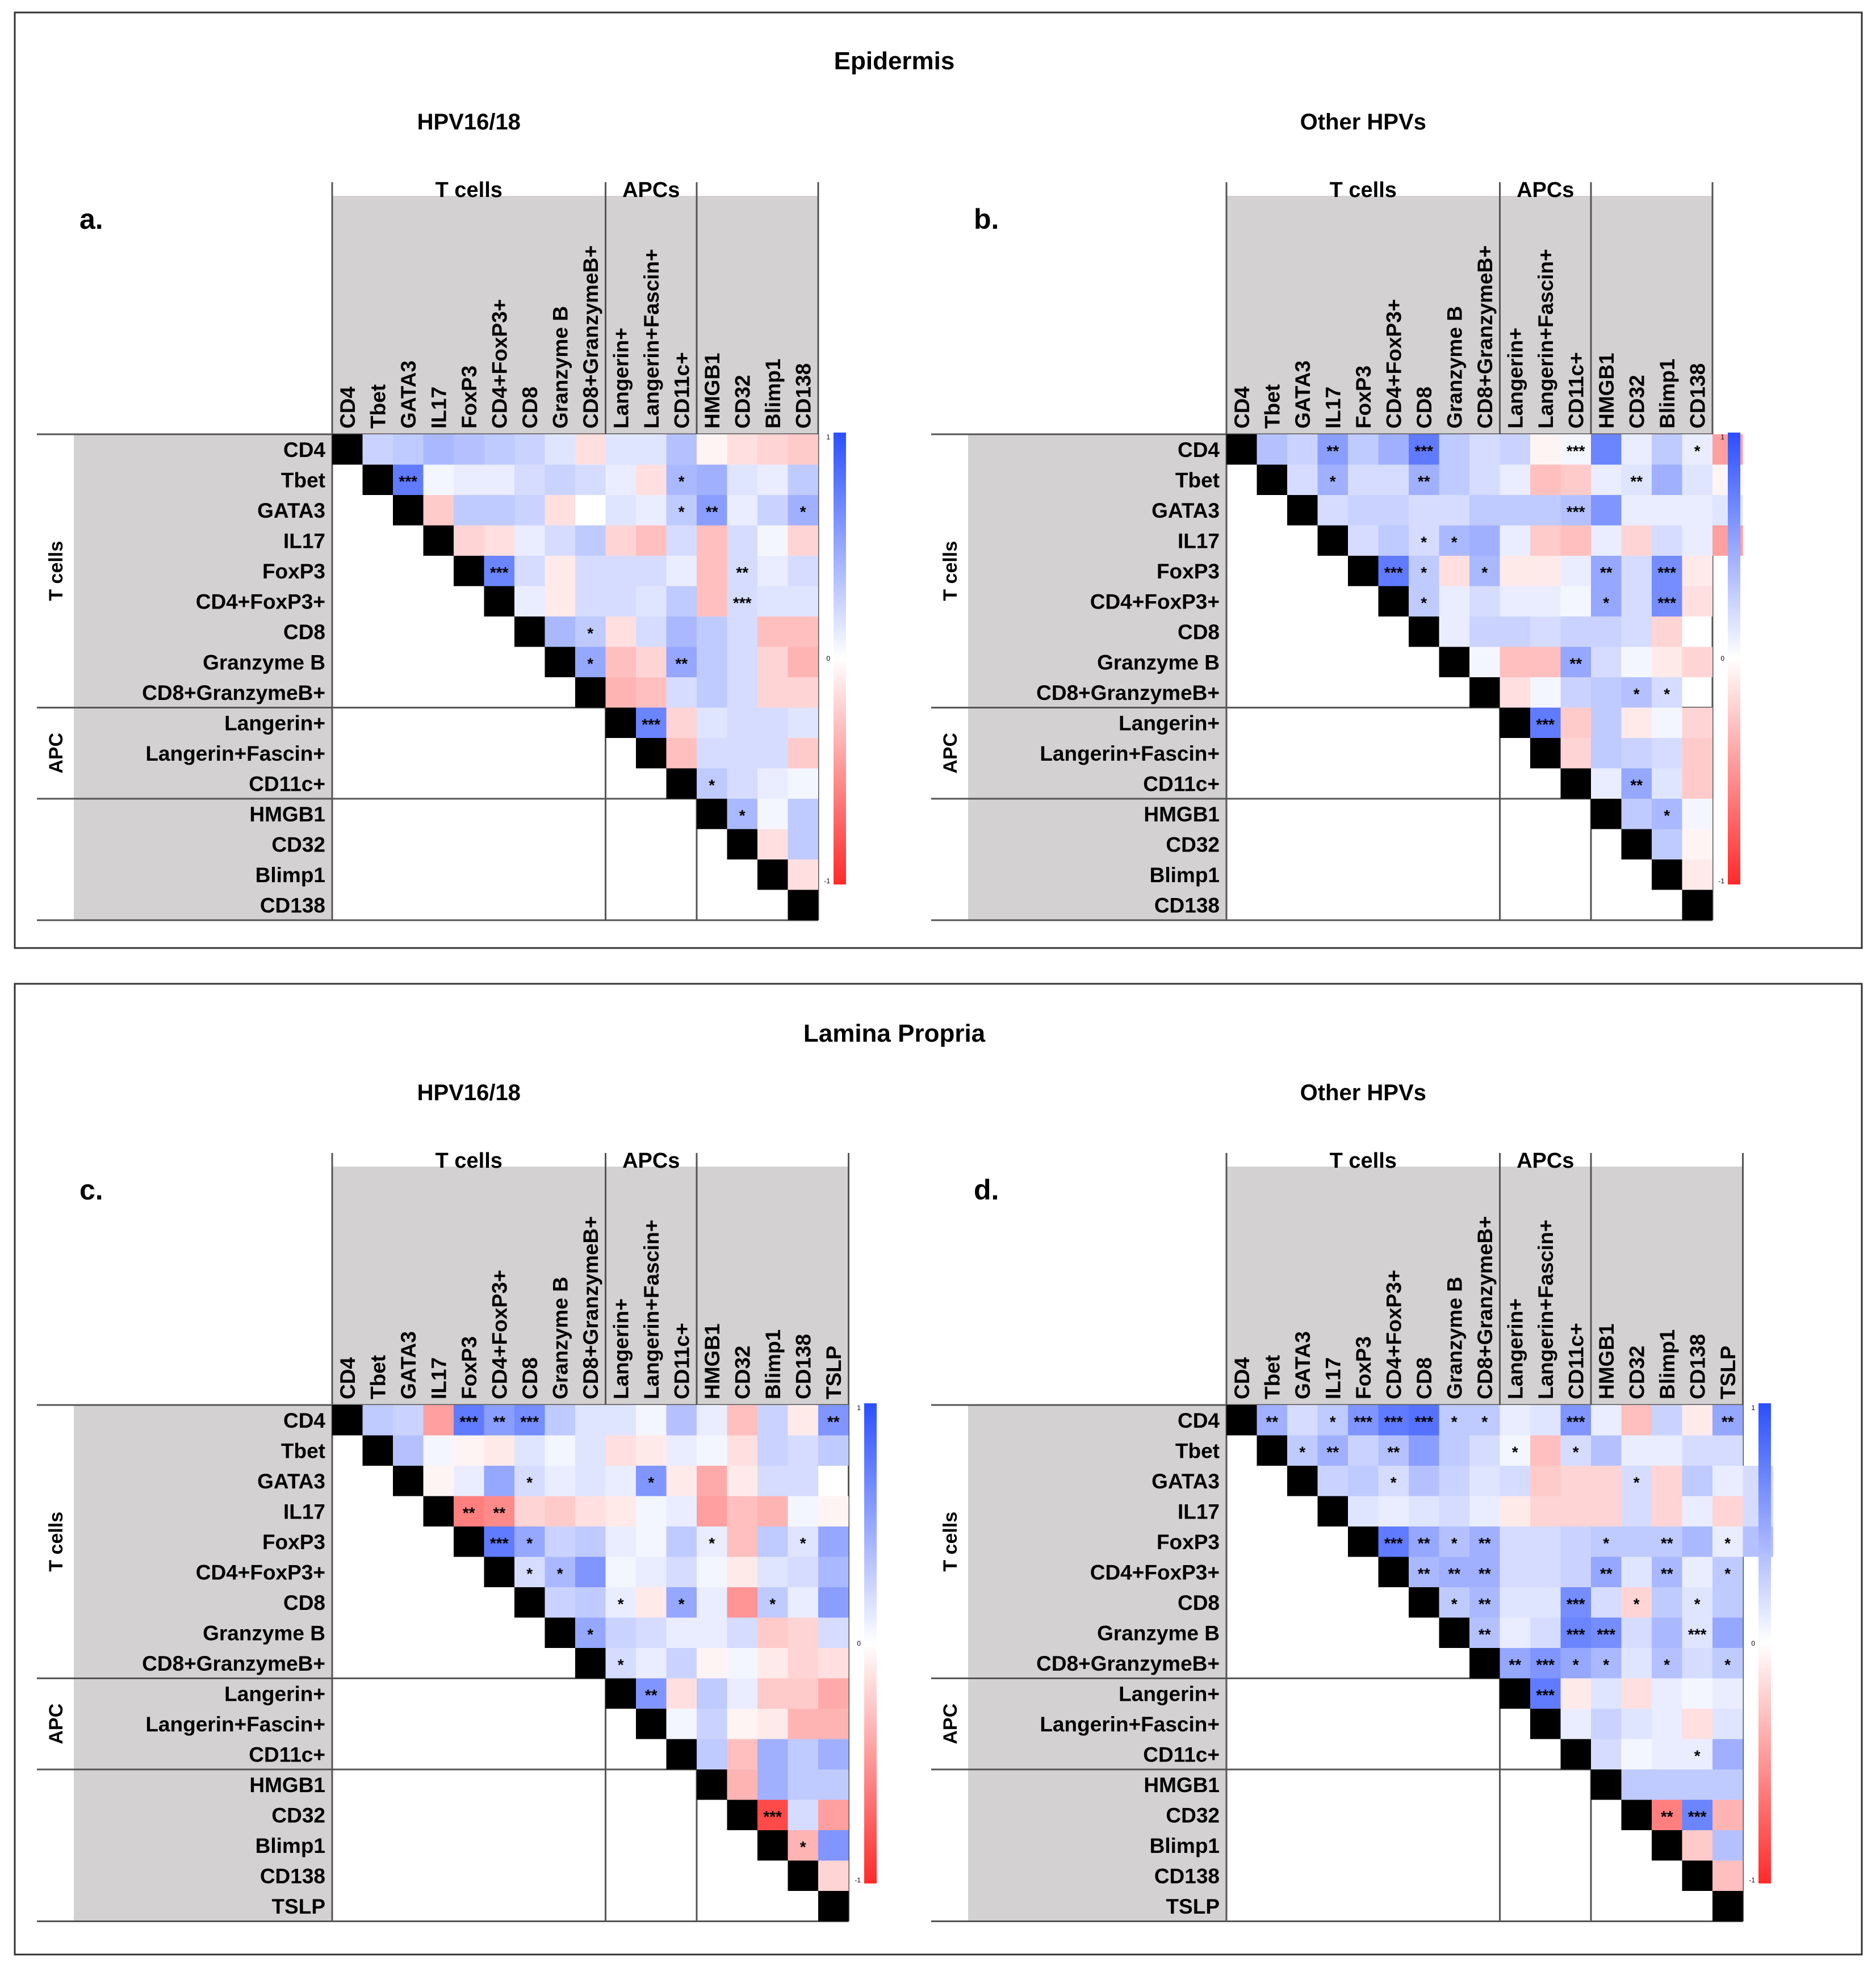  What do you see at coordinates (291, 510) in the screenshot?
I see `row-label: GATA3` at bounding box center [291, 510].